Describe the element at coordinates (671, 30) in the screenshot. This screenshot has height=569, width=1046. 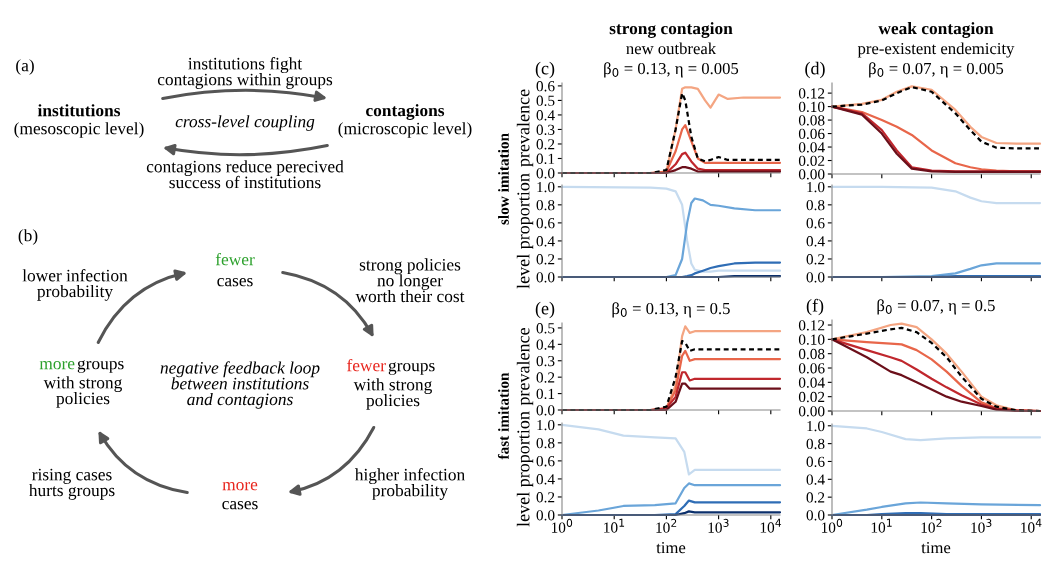
I see `chart-title: strong contagion` at that location.